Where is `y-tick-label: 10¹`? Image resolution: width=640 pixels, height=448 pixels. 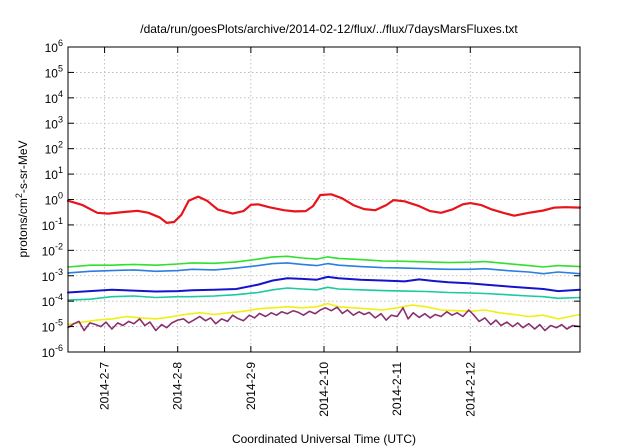
y-tick-label: 10¹ is located at coordinates (54, 173).